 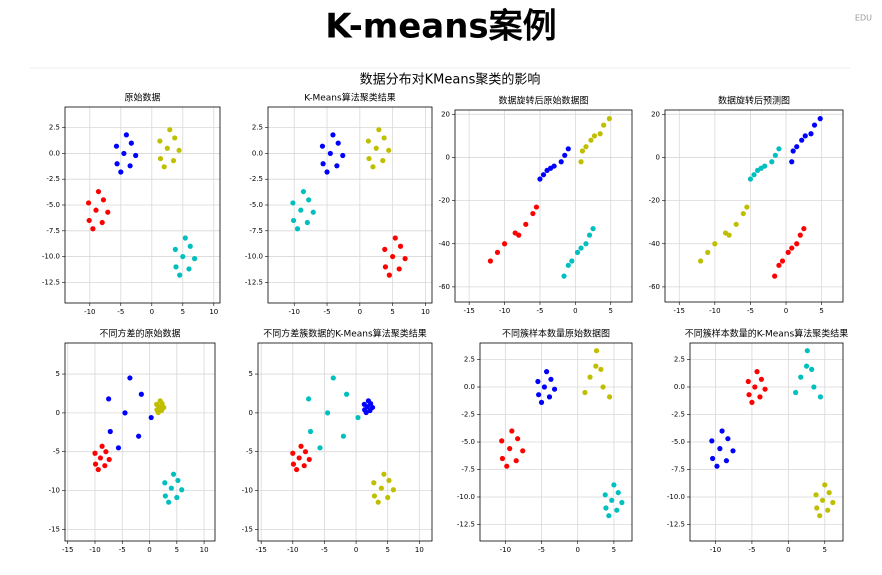 What do you see at coordinates (142, 98) in the screenshot?
I see `chart-title: 原始数据` at bounding box center [142, 98].